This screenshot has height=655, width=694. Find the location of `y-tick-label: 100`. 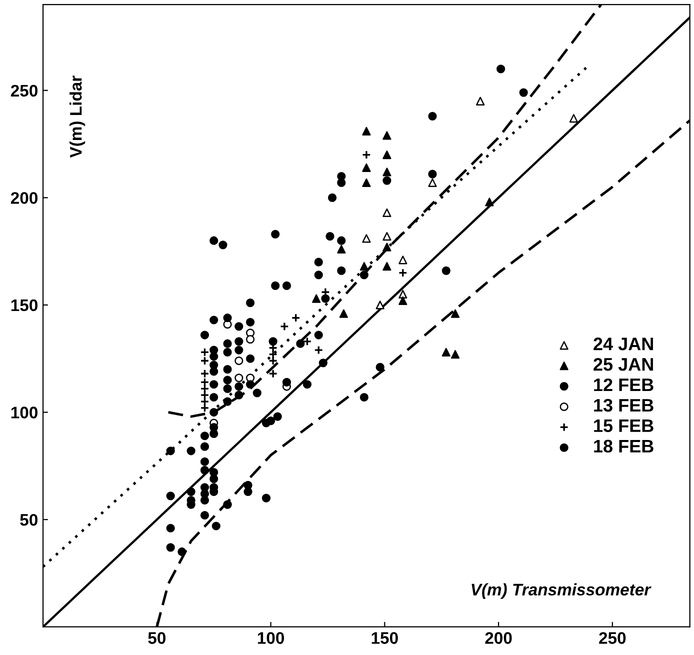

y-tick-label: 100 is located at coordinates (24, 412).